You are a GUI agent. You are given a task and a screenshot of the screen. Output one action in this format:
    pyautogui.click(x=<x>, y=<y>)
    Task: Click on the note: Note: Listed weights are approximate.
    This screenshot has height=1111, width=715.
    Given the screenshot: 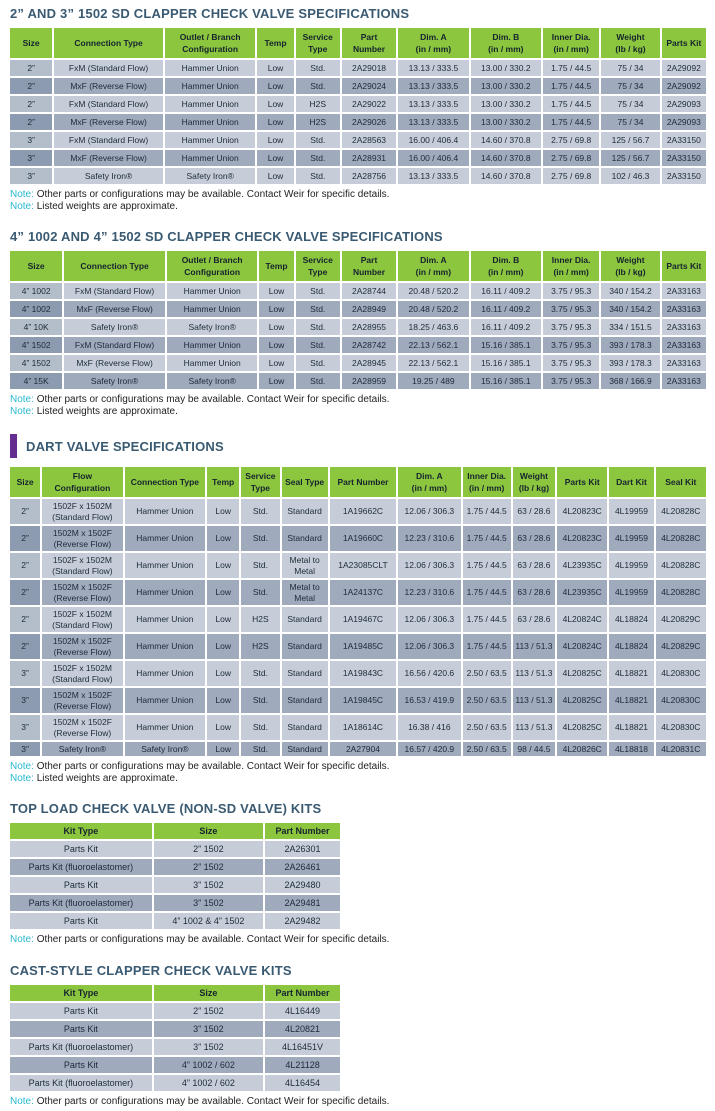 What is the action you would take?
    pyautogui.click(x=358, y=207)
    